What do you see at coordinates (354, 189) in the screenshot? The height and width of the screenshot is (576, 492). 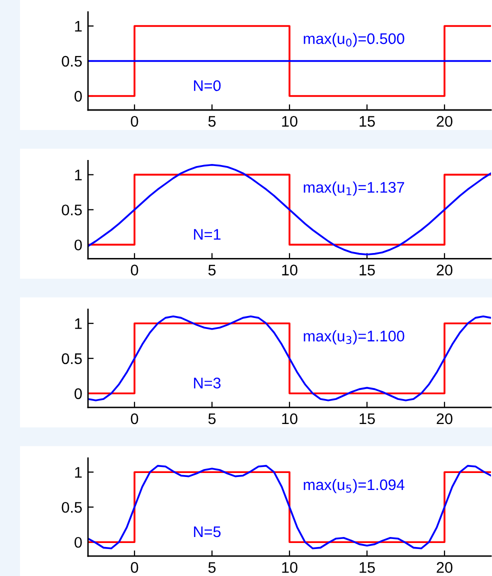 I see `annotation: max(u$_{1}$)=1.137` at bounding box center [354, 189].